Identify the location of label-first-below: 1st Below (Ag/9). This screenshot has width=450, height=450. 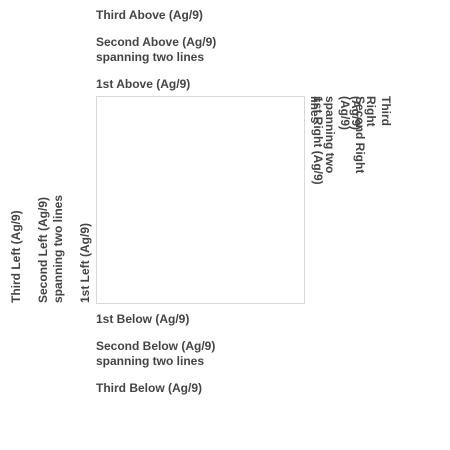
(143, 319).